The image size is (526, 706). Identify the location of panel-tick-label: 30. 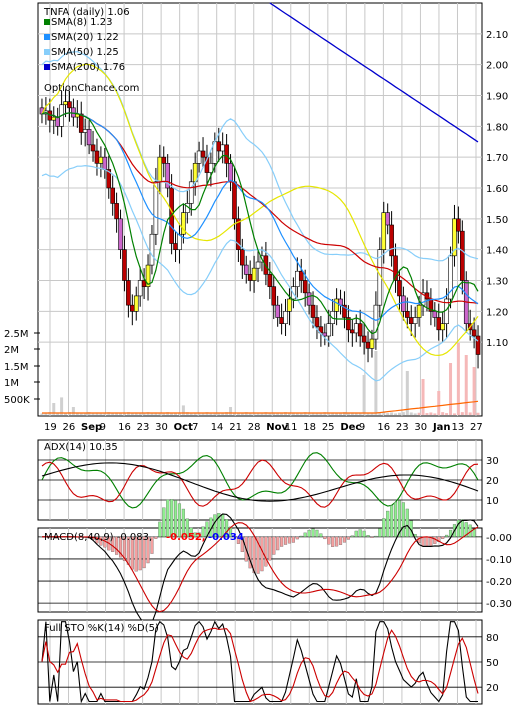
(492, 461).